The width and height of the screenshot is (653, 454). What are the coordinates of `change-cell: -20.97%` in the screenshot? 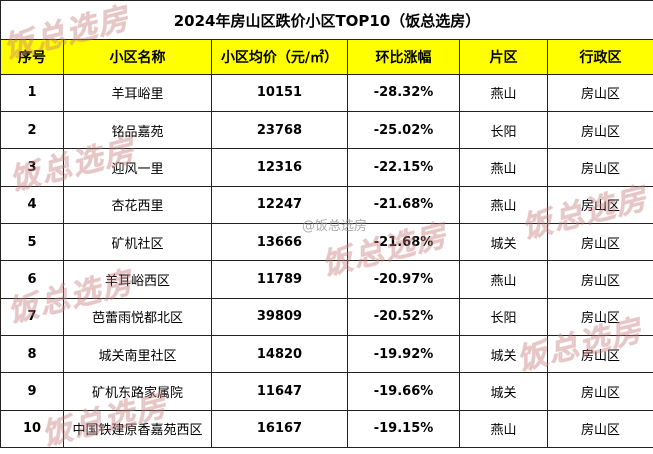 It's located at (404, 279).